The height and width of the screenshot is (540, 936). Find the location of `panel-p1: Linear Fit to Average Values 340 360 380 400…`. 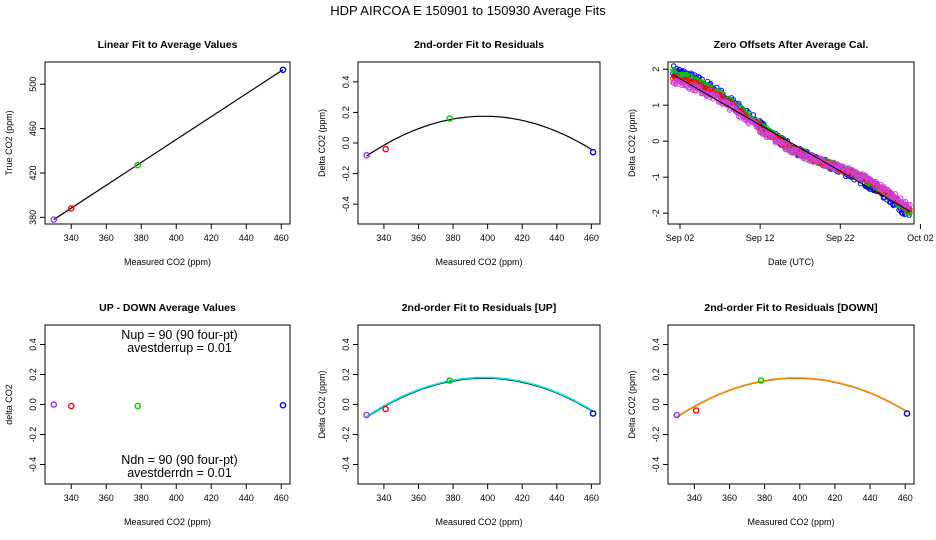

panel-p1: Linear Fit to Average Values 340 360 380 400… is located at coordinates (147, 153).